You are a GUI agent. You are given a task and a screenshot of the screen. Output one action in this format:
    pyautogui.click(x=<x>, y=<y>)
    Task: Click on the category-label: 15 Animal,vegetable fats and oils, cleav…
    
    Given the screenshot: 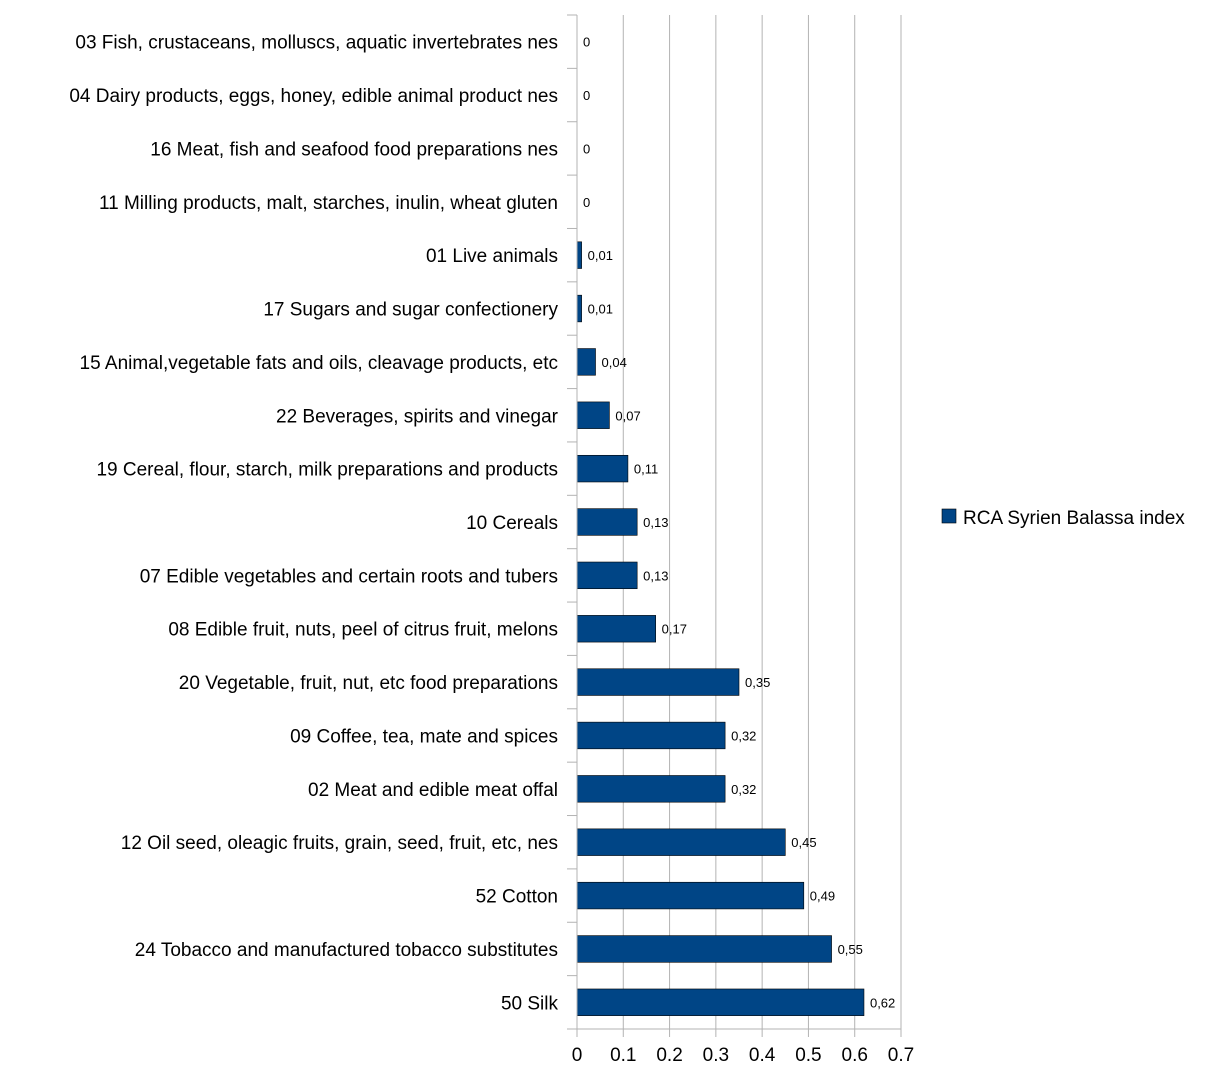 What is the action you would take?
    pyautogui.click(x=319, y=363)
    